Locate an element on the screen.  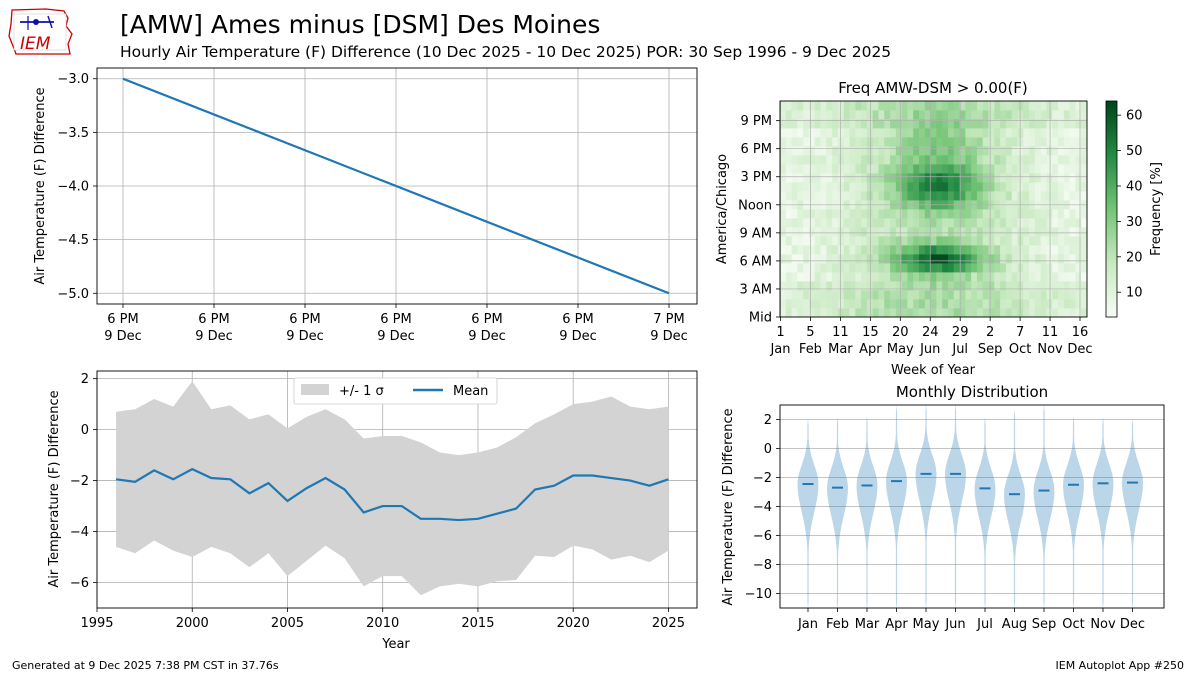
monthly-xtick-label: Dec is located at coordinates (1132, 624).